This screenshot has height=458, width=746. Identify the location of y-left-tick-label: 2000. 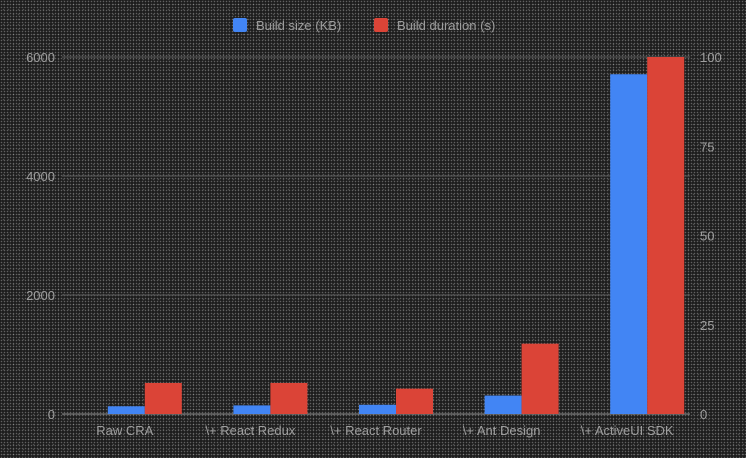
(40, 295).